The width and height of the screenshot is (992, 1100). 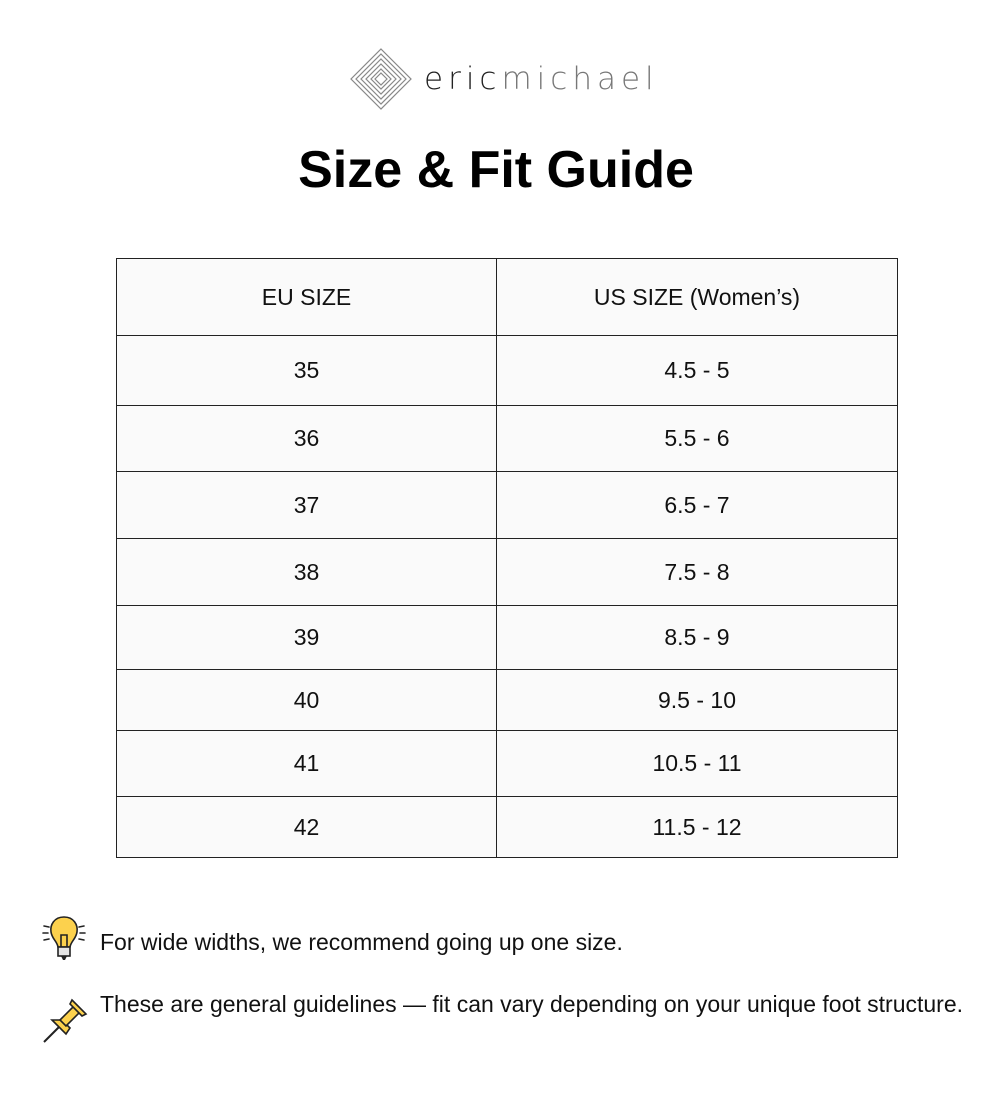 I want to click on us-size-cell: 10.5 - 11, so click(x=697, y=763).